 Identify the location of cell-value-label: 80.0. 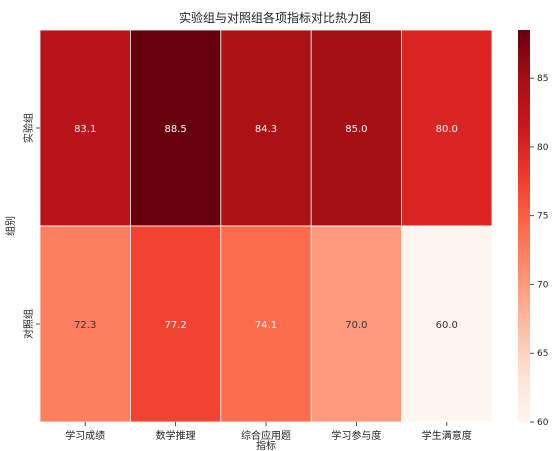
(447, 129).